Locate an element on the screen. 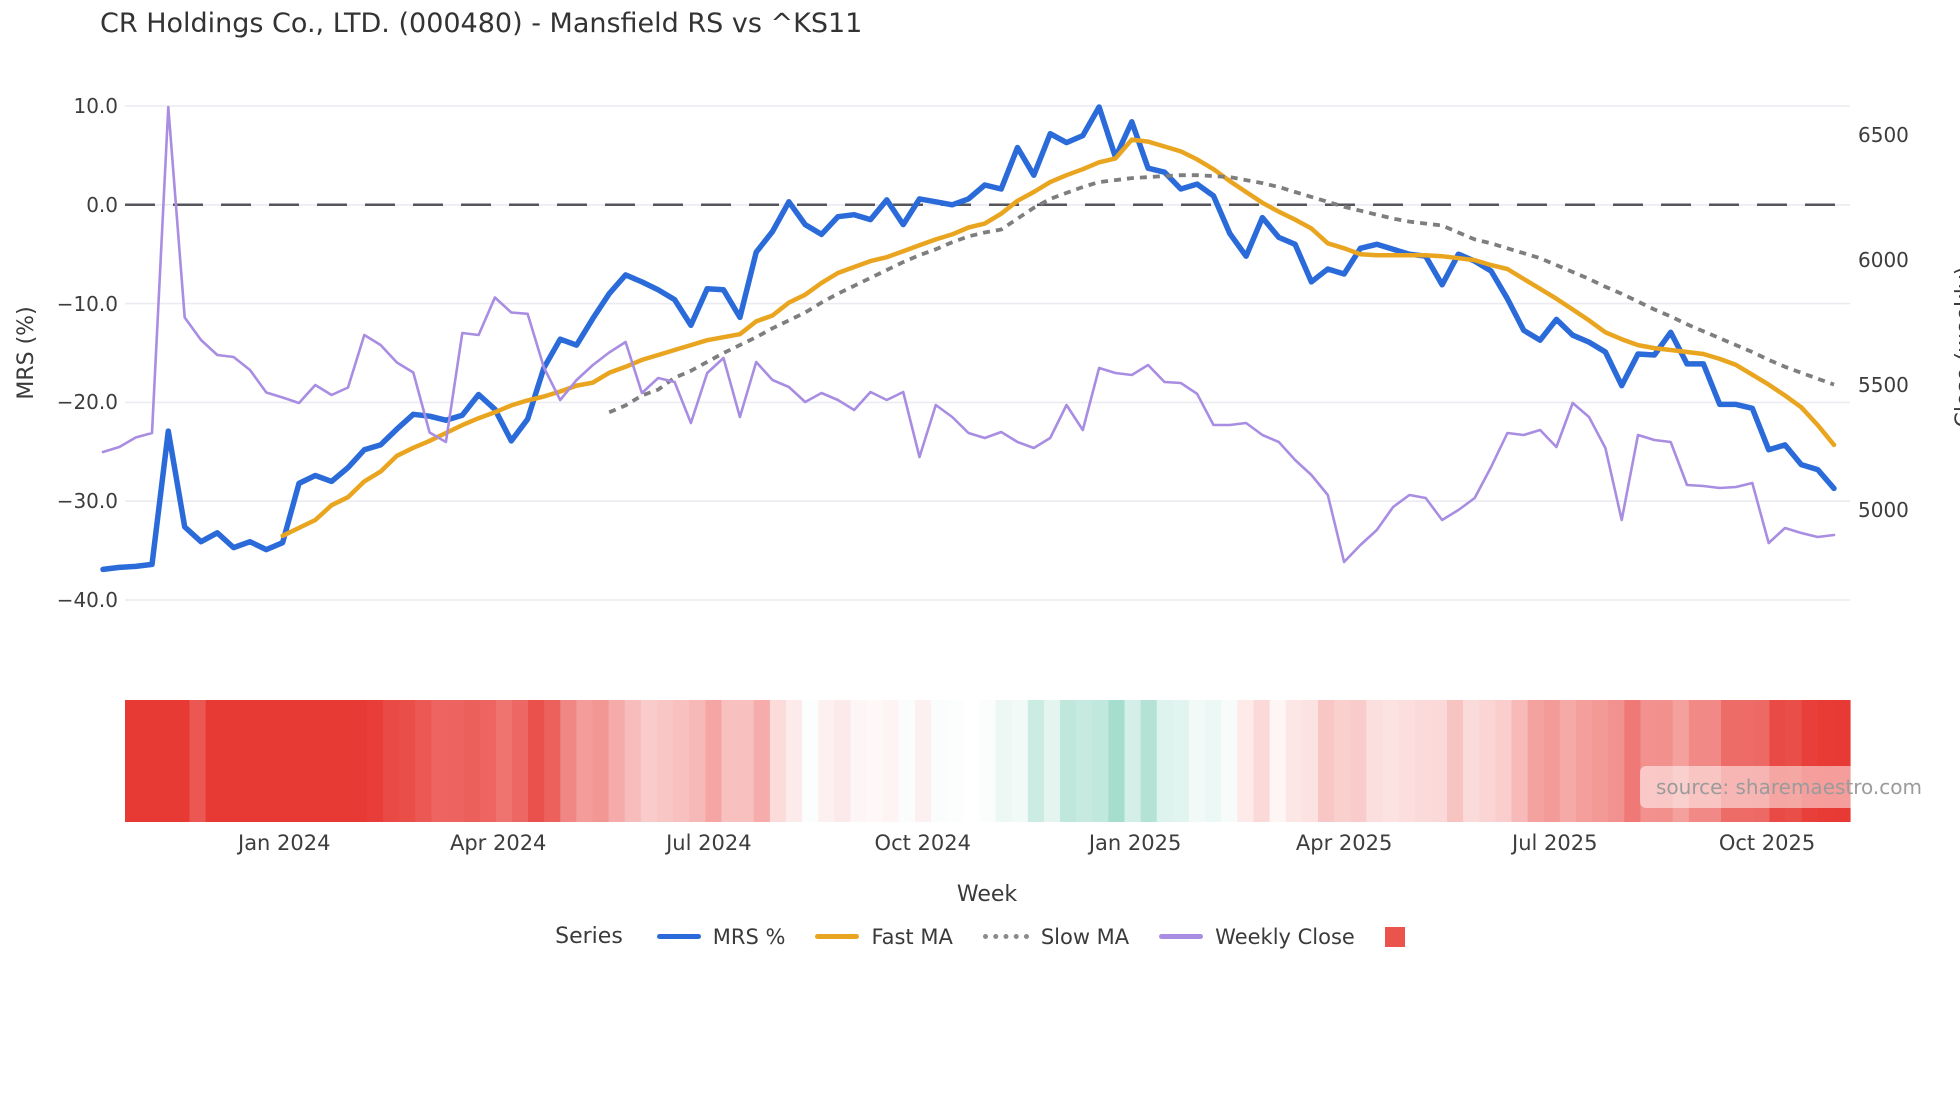 The width and height of the screenshot is (1960, 1102). legend-swatch-weekly-close is located at coordinates (1181, 936).